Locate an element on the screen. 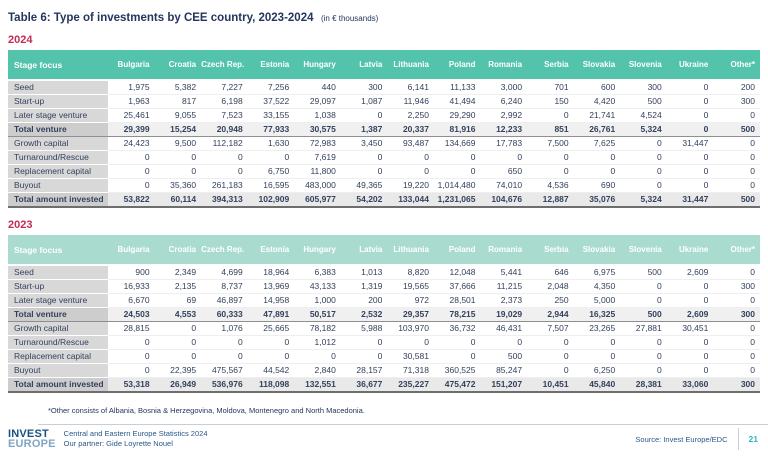 The height and width of the screenshot is (463, 768). value-cell: 261,183 is located at coordinates (224, 185).